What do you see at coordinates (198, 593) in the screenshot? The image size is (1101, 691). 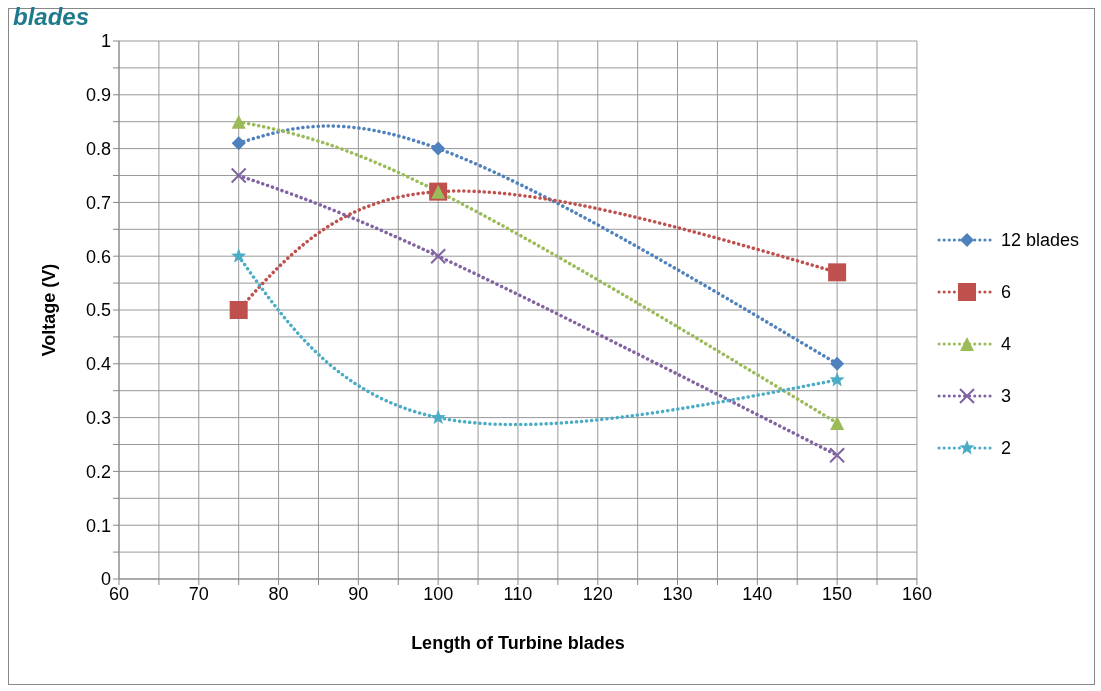 I see `x-tick-label: 70` at bounding box center [198, 593].